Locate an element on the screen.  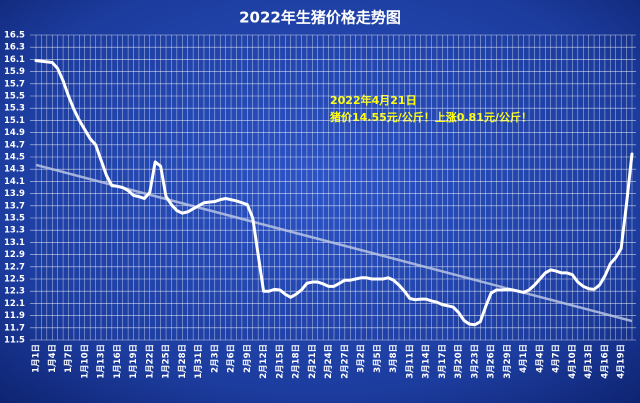
x-tick-label: 1月13日 is located at coordinates (102, 361).